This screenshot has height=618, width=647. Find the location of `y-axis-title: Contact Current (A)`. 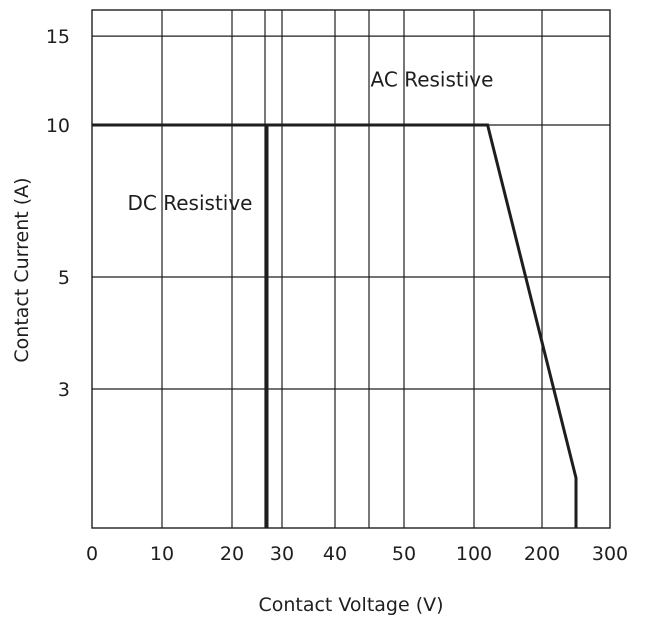

y-axis-title: Contact Current (A) is located at coordinates (22, 269).